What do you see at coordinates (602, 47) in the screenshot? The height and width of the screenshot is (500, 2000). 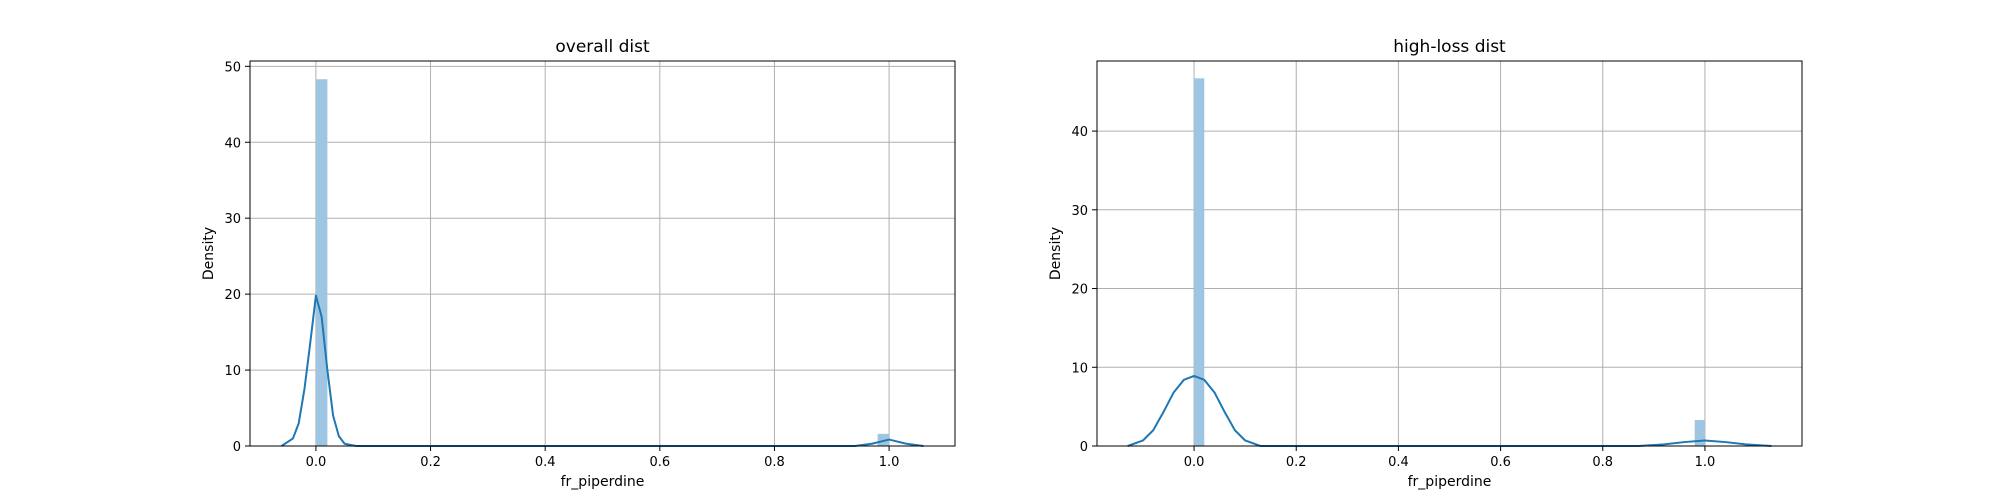 I see `chart-title: overall dist` at bounding box center [602, 47].